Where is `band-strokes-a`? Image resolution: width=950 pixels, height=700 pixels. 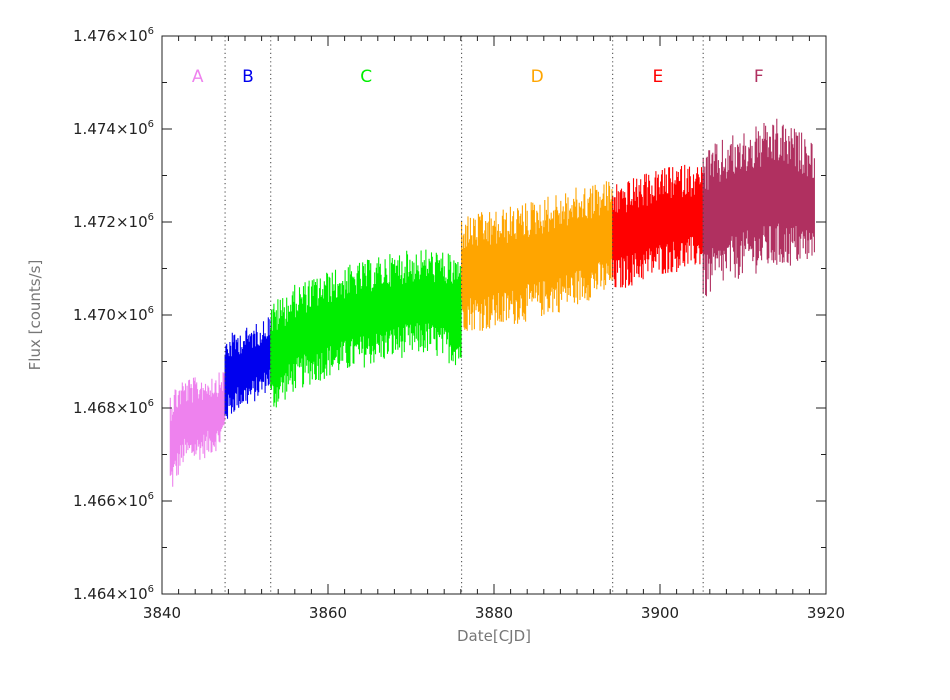 band-strokes-a is located at coordinates (197, 429).